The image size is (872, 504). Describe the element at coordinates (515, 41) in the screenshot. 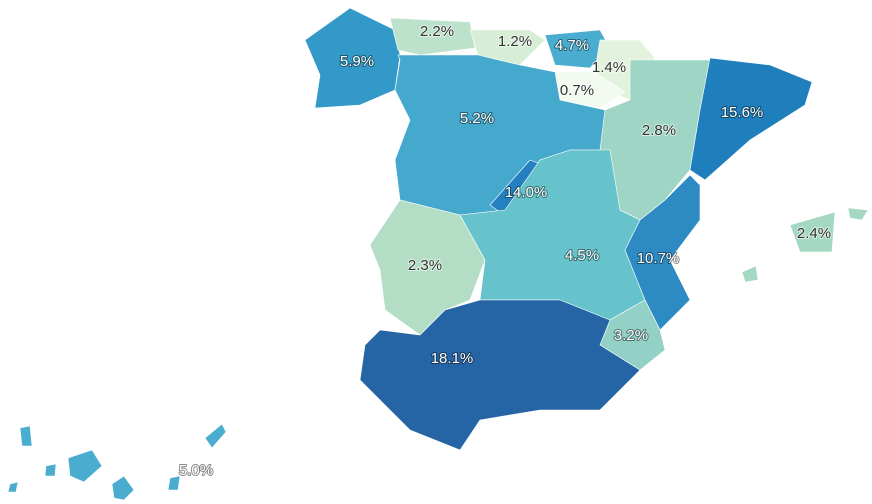

I see `region-label: 1.2%` at that location.